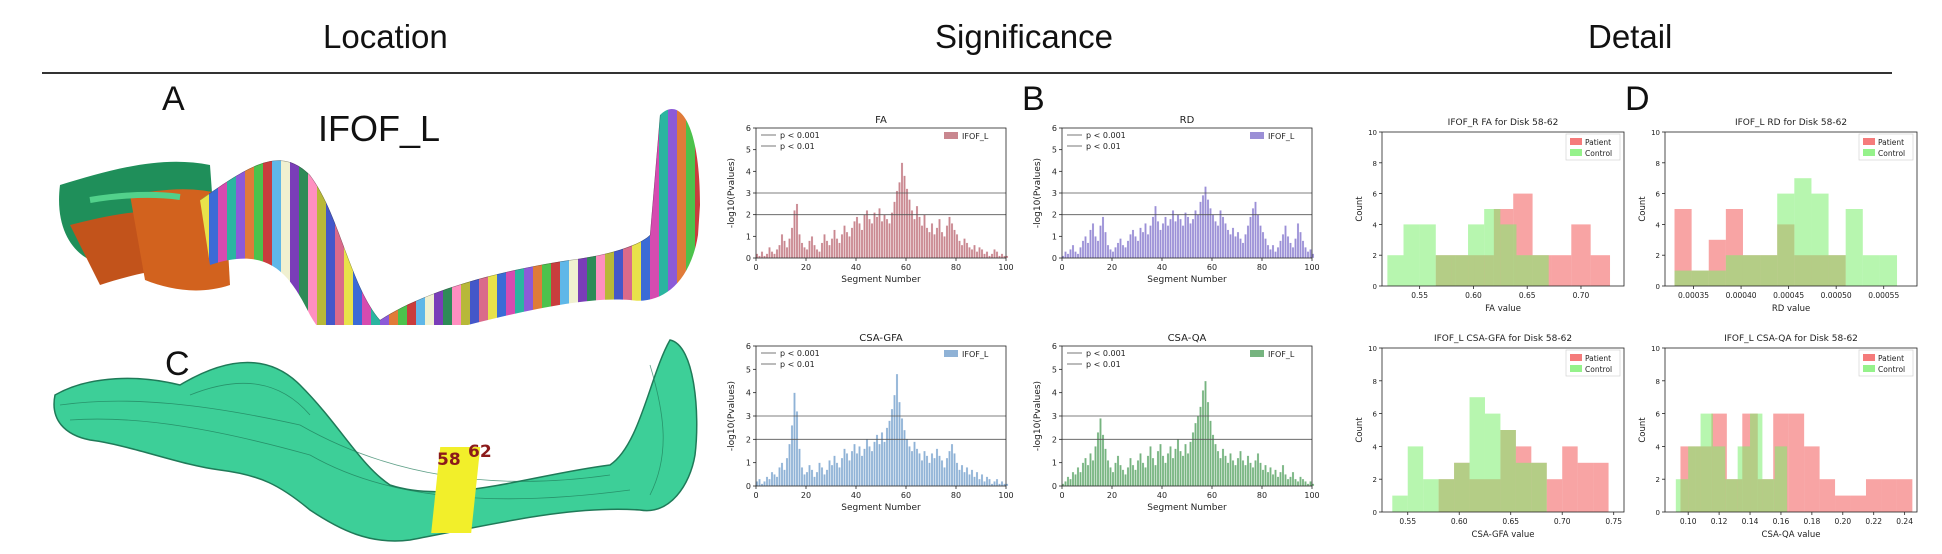  Describe the element at coordinates (177, 364) in the screenshot. I see `panel-letter-c: C` at that location.